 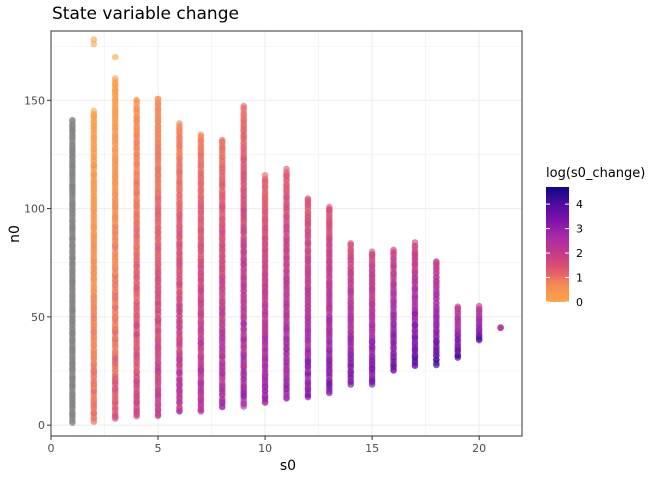 What do you see at coordinates (479, 448) in the screenshot?
I see `x-tick-label: 20` at bounding box center [479, 448].